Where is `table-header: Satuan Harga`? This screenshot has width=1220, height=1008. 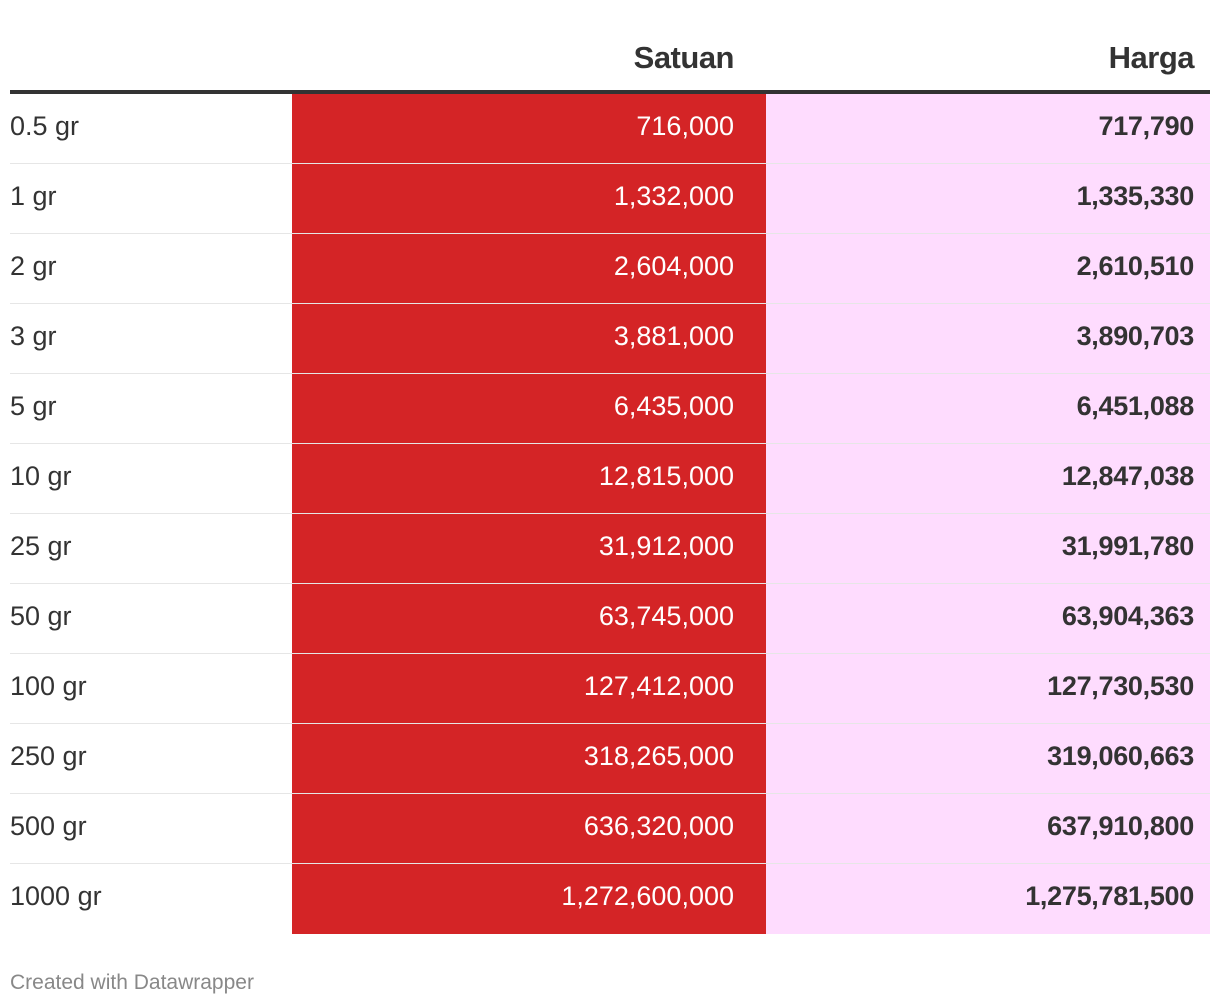
table-header: Satuan Harga is located at coordinates (610, 62).